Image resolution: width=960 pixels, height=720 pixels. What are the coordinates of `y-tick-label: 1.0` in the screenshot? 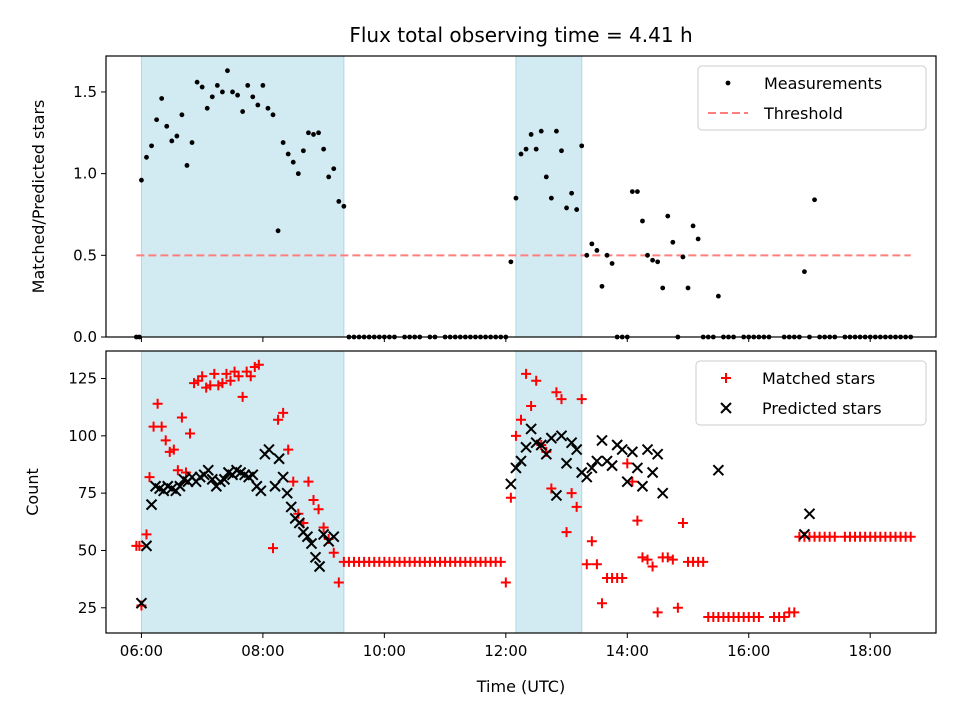 It's located at (85, 174).